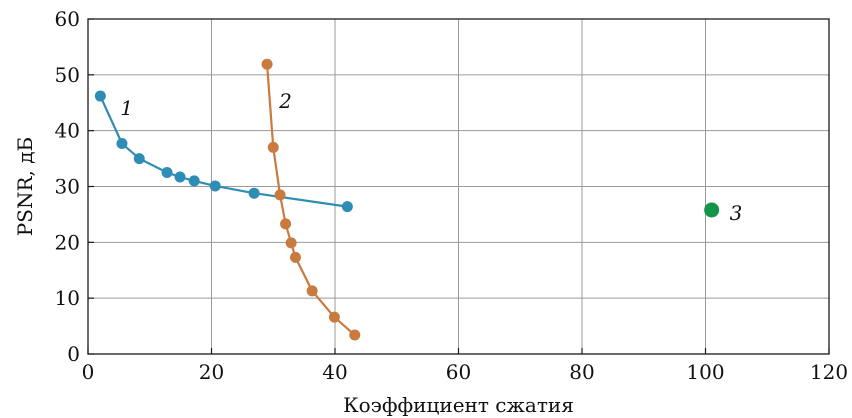  I want to click on y-axis-title: PSNR, дБ, so click(25, 186).